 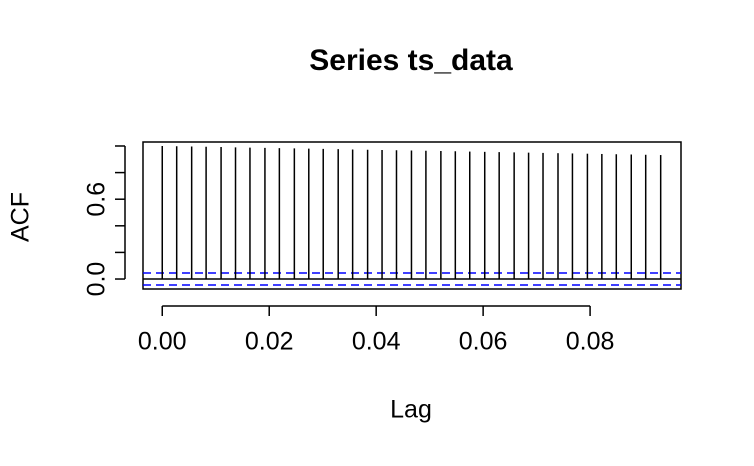 I want to click on chart-title: Series ts_data, so click(x=411, y=60).